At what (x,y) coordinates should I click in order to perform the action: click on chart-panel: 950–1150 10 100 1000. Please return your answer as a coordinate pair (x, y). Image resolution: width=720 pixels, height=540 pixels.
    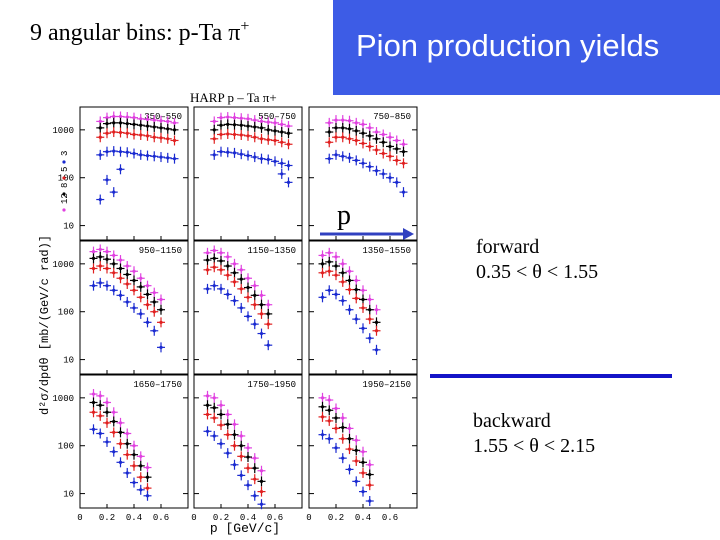
    Looking at the image, I should click on (120, 307).